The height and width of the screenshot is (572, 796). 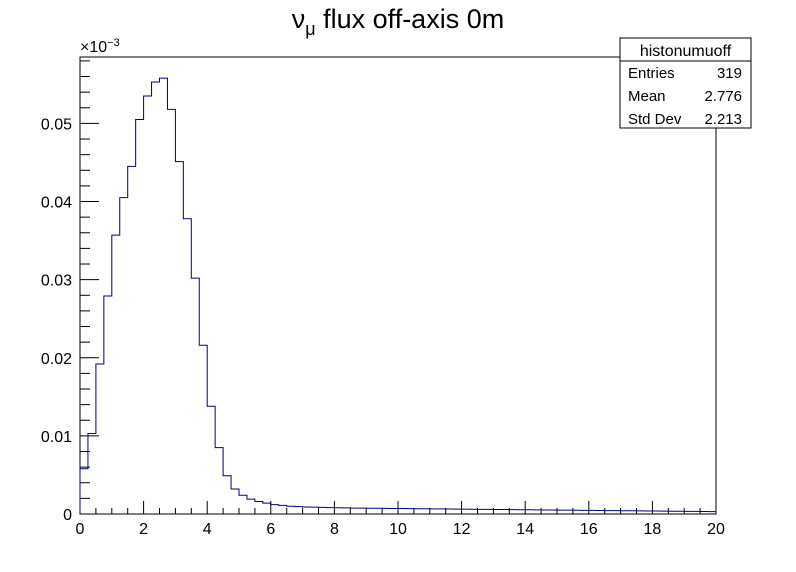 What do you see at coordinates (729, 73) in the screenshot?
I see `stats-row-value: 319` at bounding box center [729, 73].